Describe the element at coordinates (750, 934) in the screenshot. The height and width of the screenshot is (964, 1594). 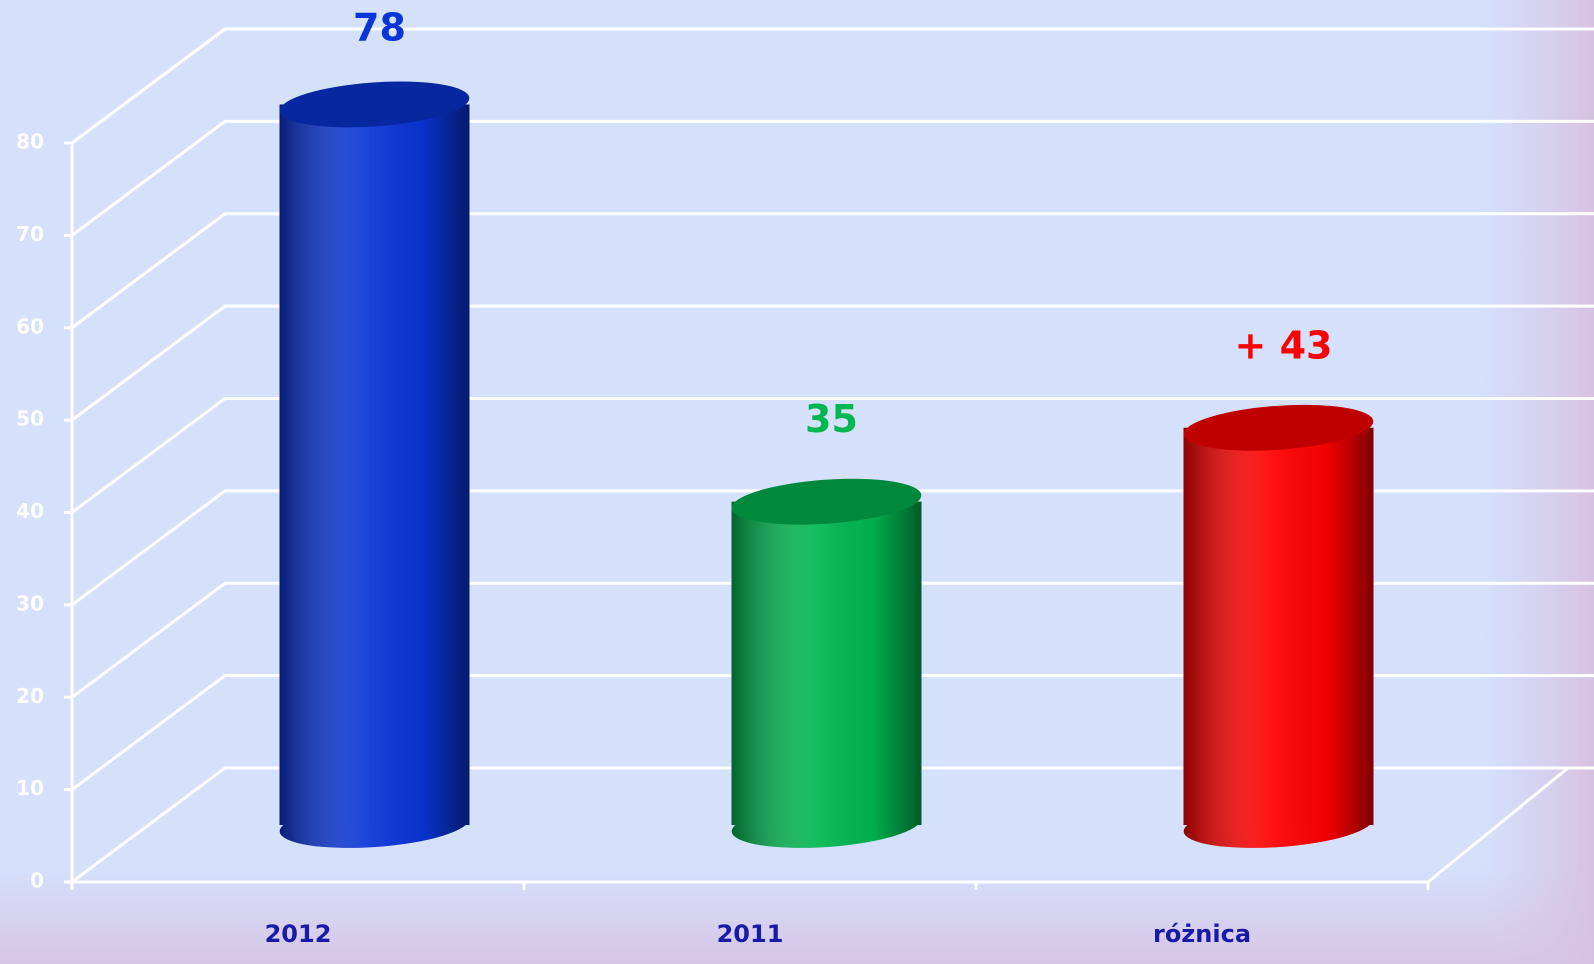
I see `x-tick-label: 2011` at that location.